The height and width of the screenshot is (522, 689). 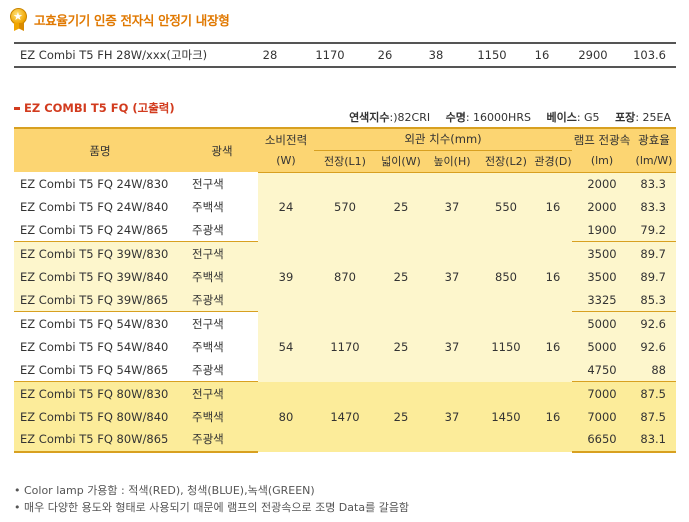 I want to click on lumen-cell: 1900, so click(x=602, y=230).